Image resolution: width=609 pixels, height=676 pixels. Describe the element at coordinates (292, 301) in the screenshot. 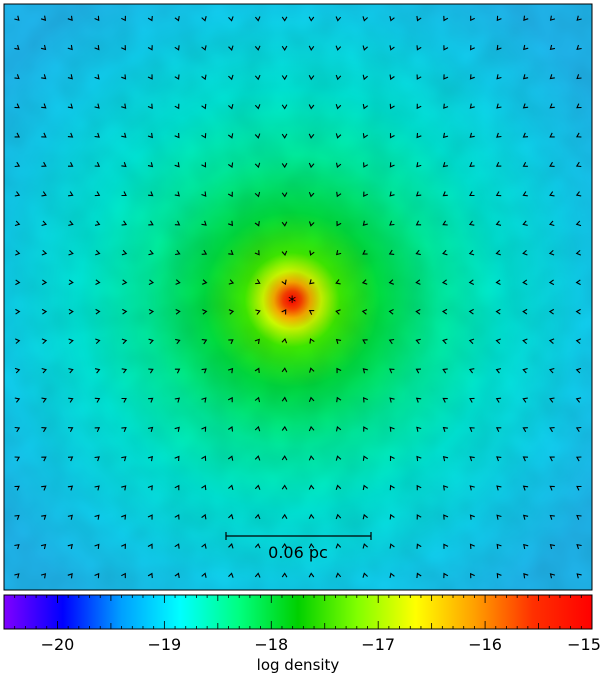

I see `core-marker: *` at that location.